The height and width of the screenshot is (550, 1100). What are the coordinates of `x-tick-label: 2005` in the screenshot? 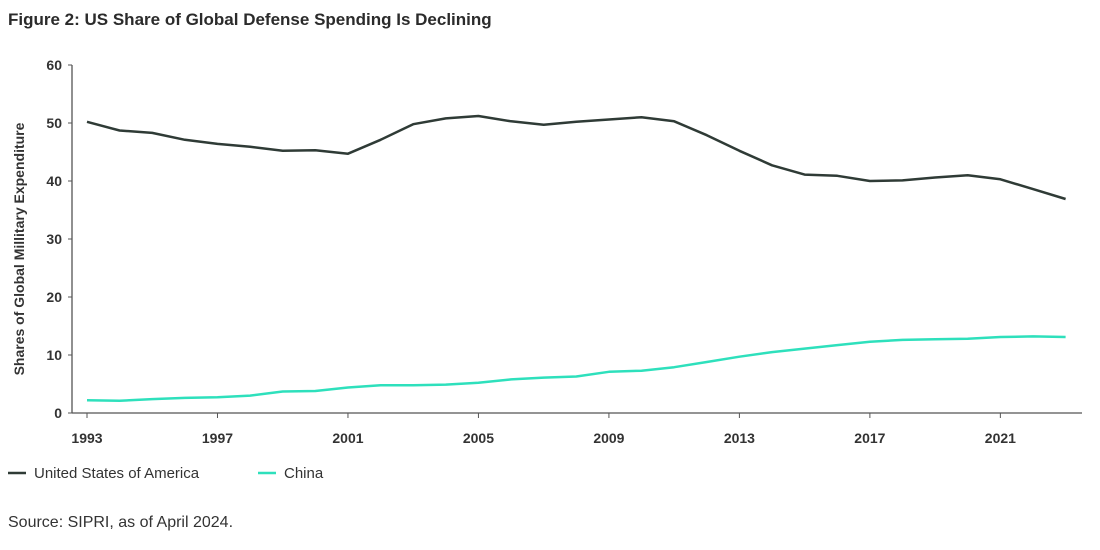 It's located at (478, 438).